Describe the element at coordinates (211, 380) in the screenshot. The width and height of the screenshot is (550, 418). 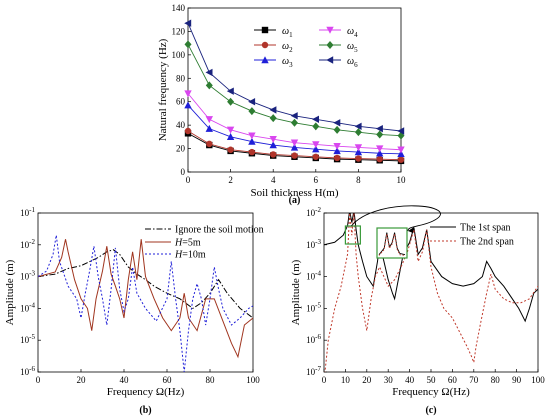
I see `x-tick-label: 80` at that location.